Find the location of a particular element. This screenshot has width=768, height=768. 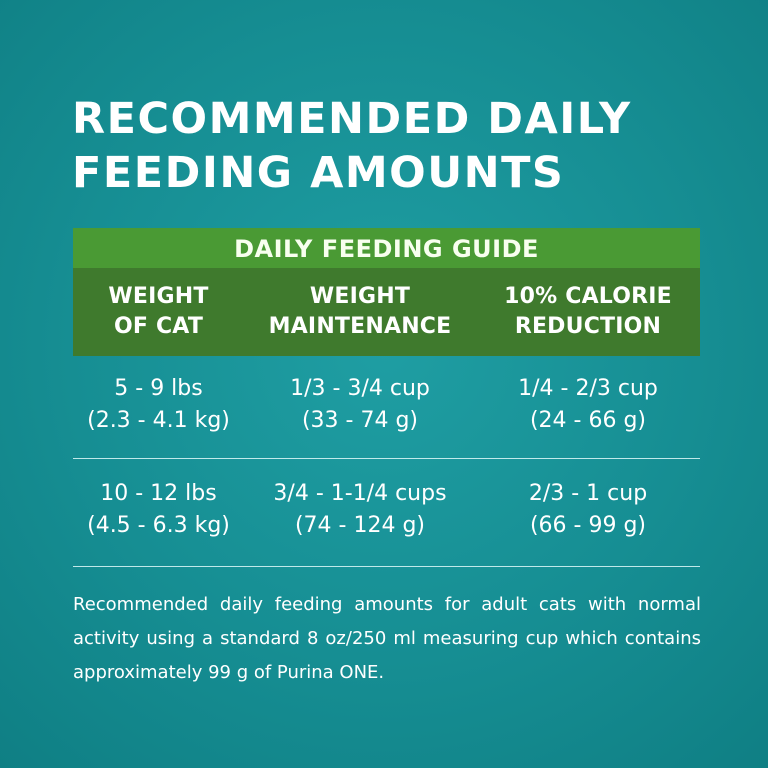

weight-of-cat-header: WEIGHT OF CAT is located at coordinates (158, 311).